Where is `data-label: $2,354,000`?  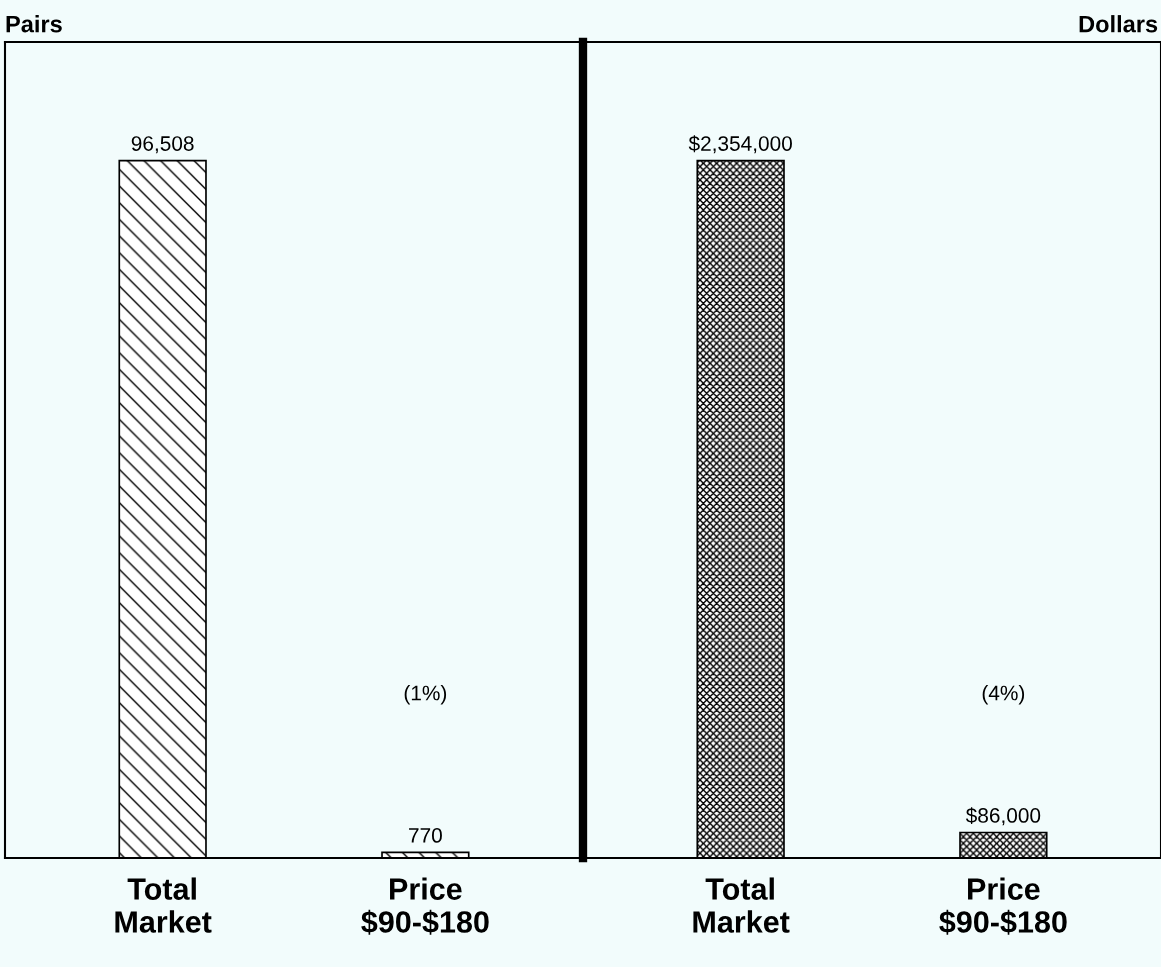
data-label: $2,354,000 is located at coordinates (740, 144).